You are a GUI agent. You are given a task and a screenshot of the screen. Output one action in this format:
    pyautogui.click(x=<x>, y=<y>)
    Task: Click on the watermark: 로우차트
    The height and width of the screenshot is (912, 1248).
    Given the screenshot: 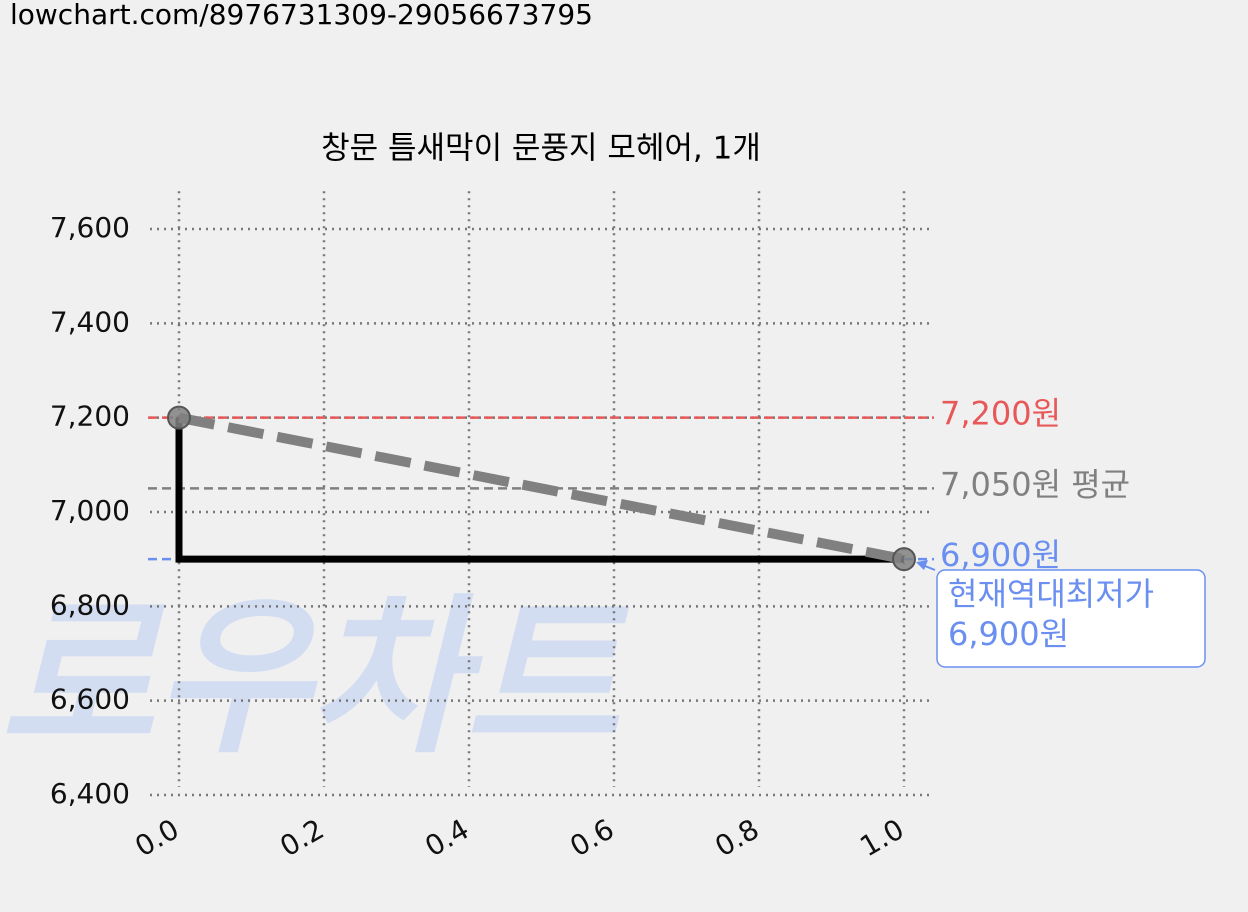 What is the action you would take?
    pyautogui.click(x=315, y=678)
    